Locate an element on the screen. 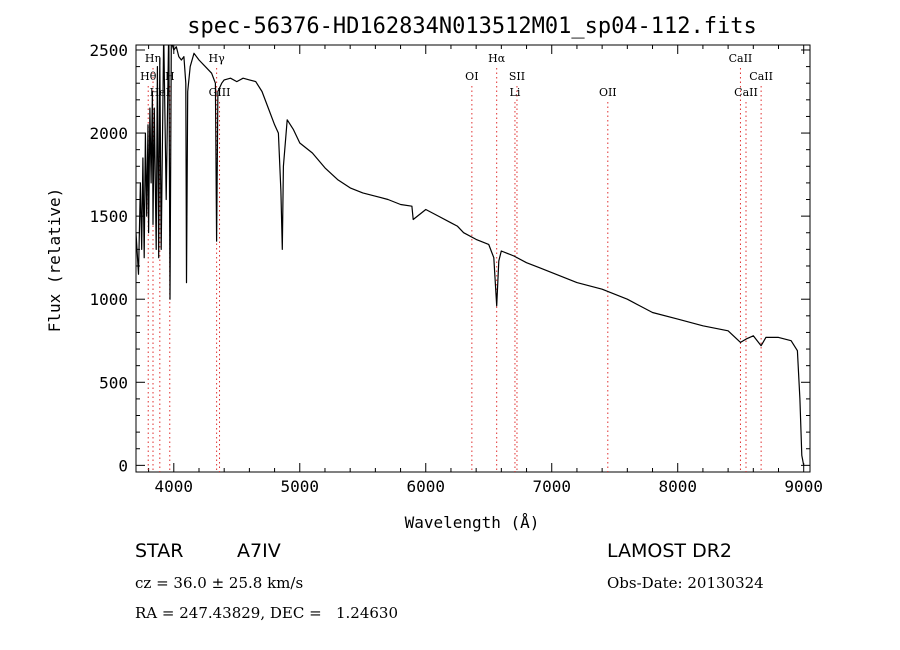 This screenshot has width=900, height=650. spectral-line-label: H is located at coordinates (170, 76).